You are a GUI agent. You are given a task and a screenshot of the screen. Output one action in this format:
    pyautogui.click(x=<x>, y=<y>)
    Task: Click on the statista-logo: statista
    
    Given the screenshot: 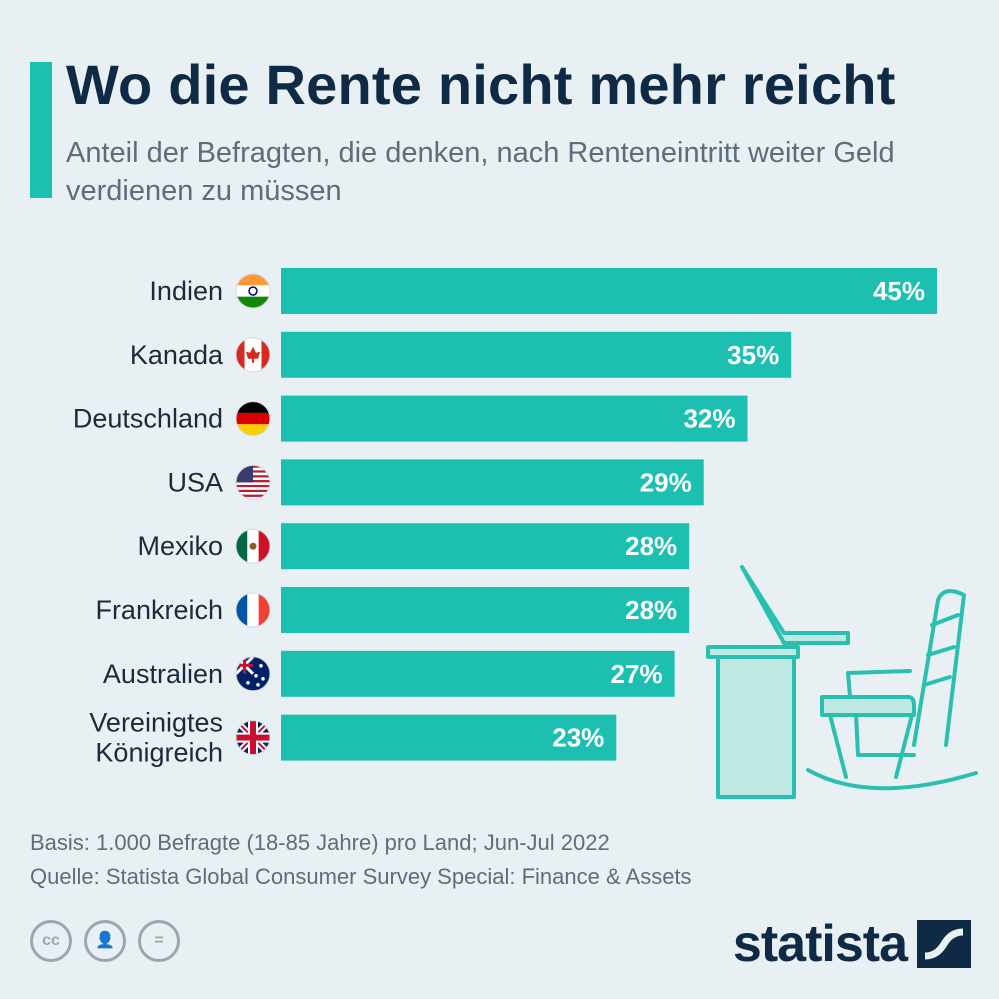 What is the action you would take?
    pyautogui.click(x=852, y=944)
    